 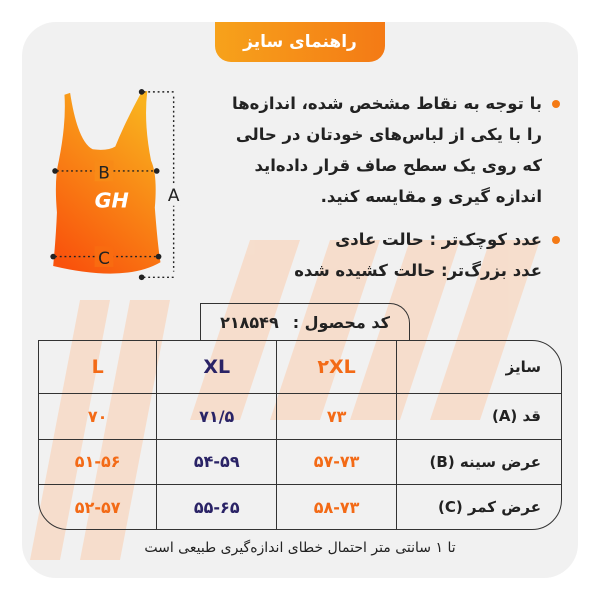 What do you see at coordinates (216, 462) in the screenshot?
I see `cell: ۵۴-۵۹` at bounding box center [216, 462].